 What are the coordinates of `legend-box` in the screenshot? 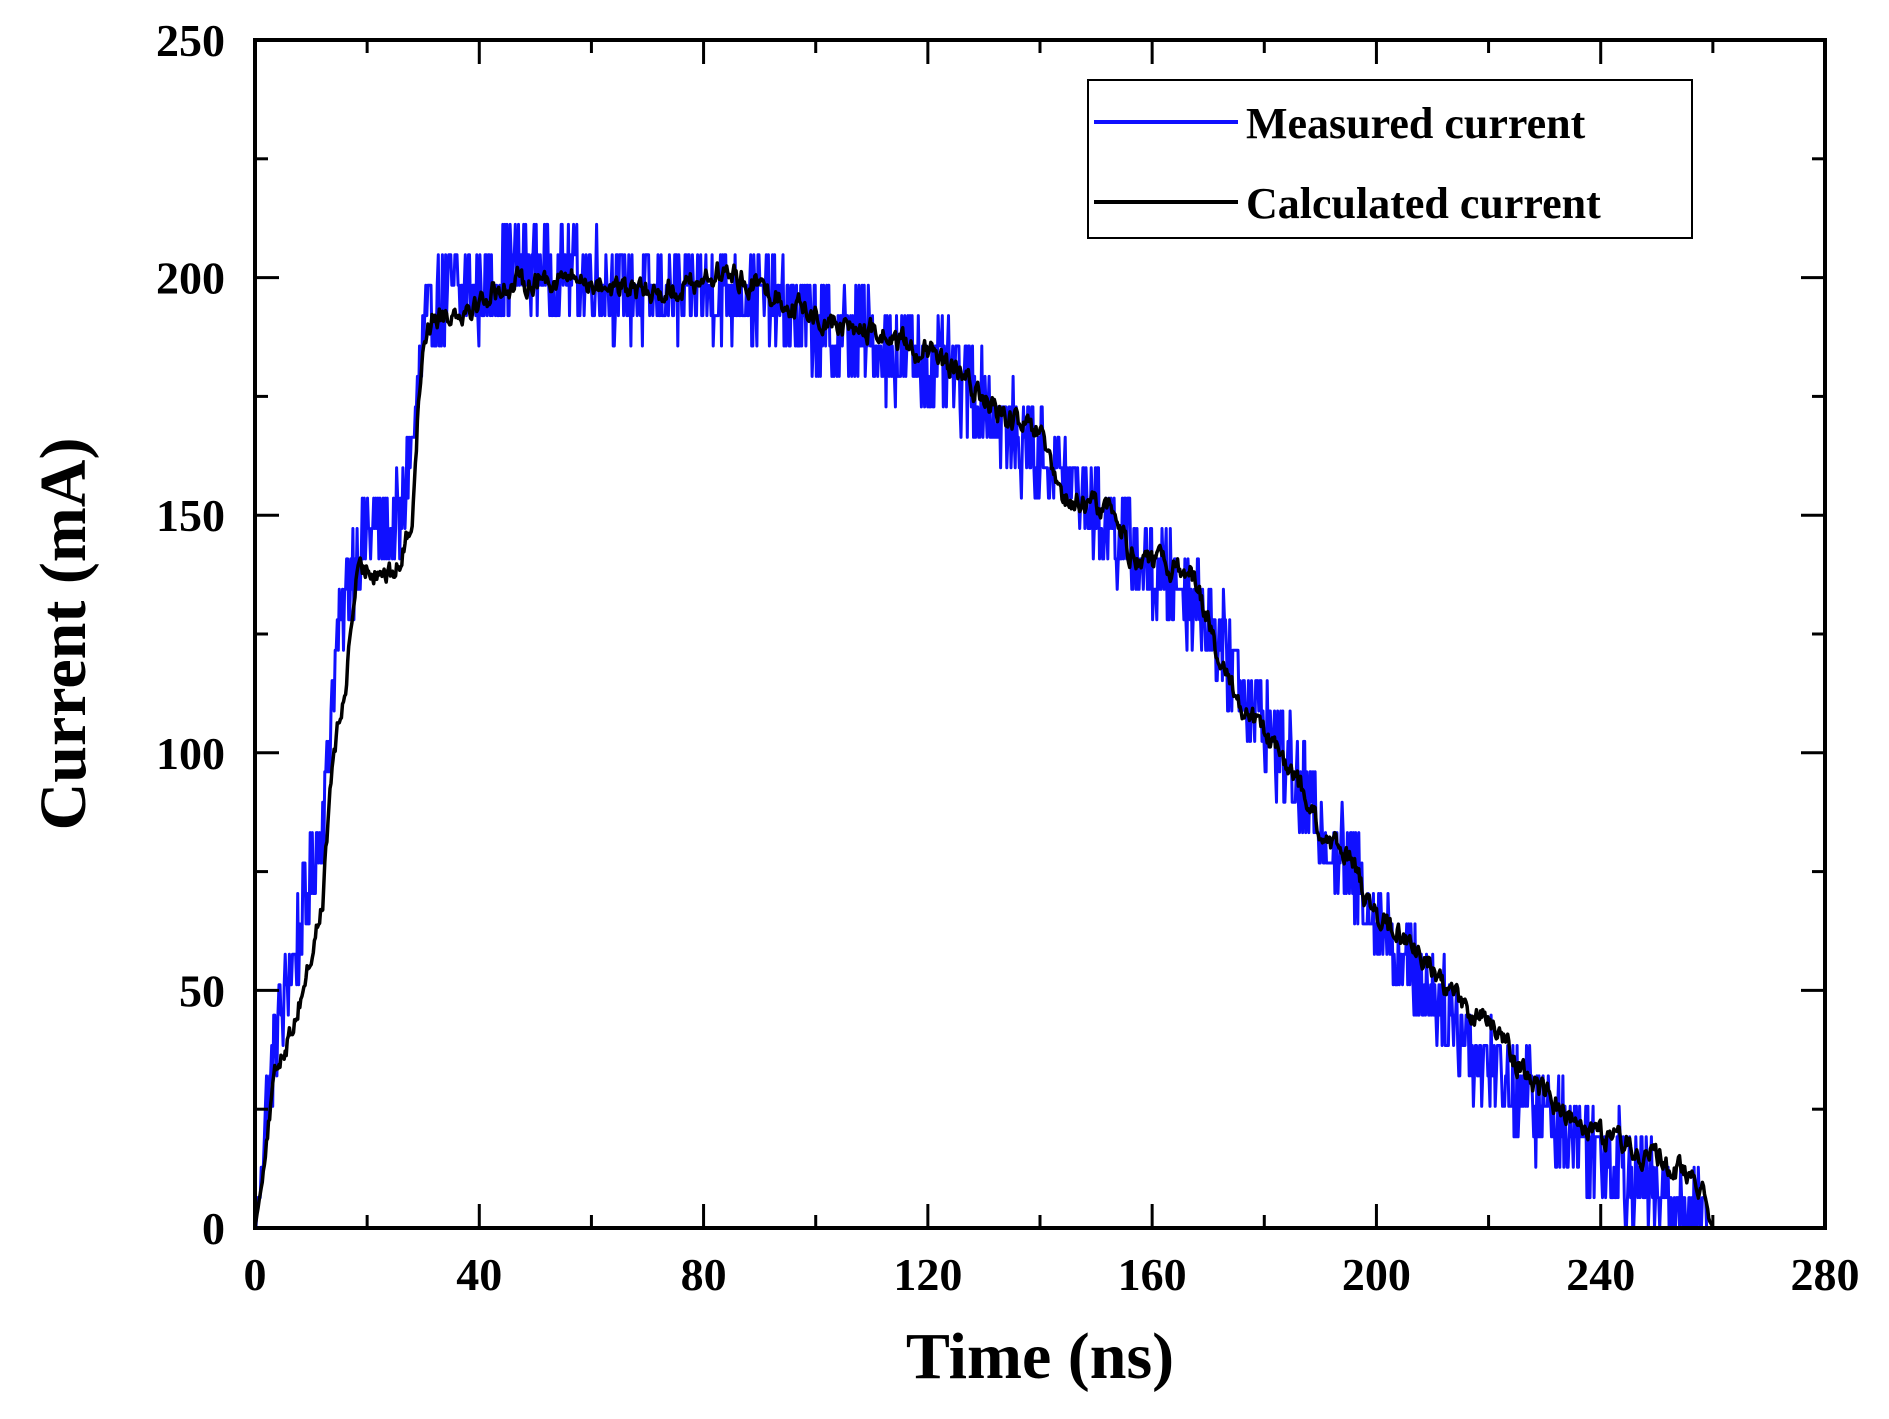 It's located at (1390, 159).